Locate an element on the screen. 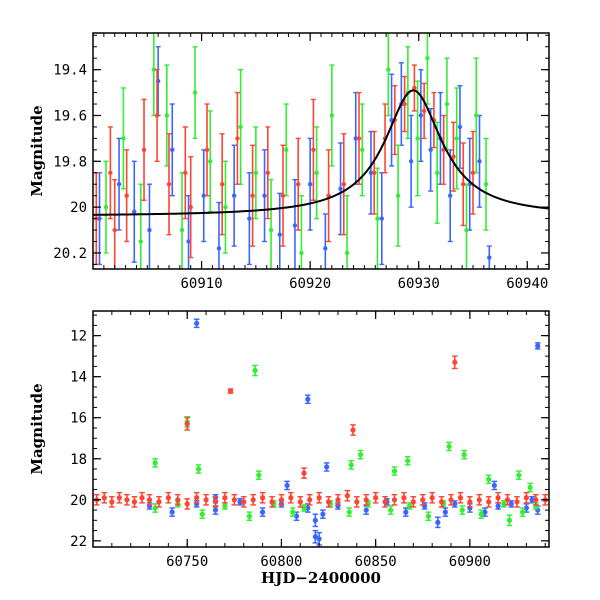 Image resolution: width=600 pixels, height=600 pixels. x-tick-label: 60910 is located at coordinates (201, 284).